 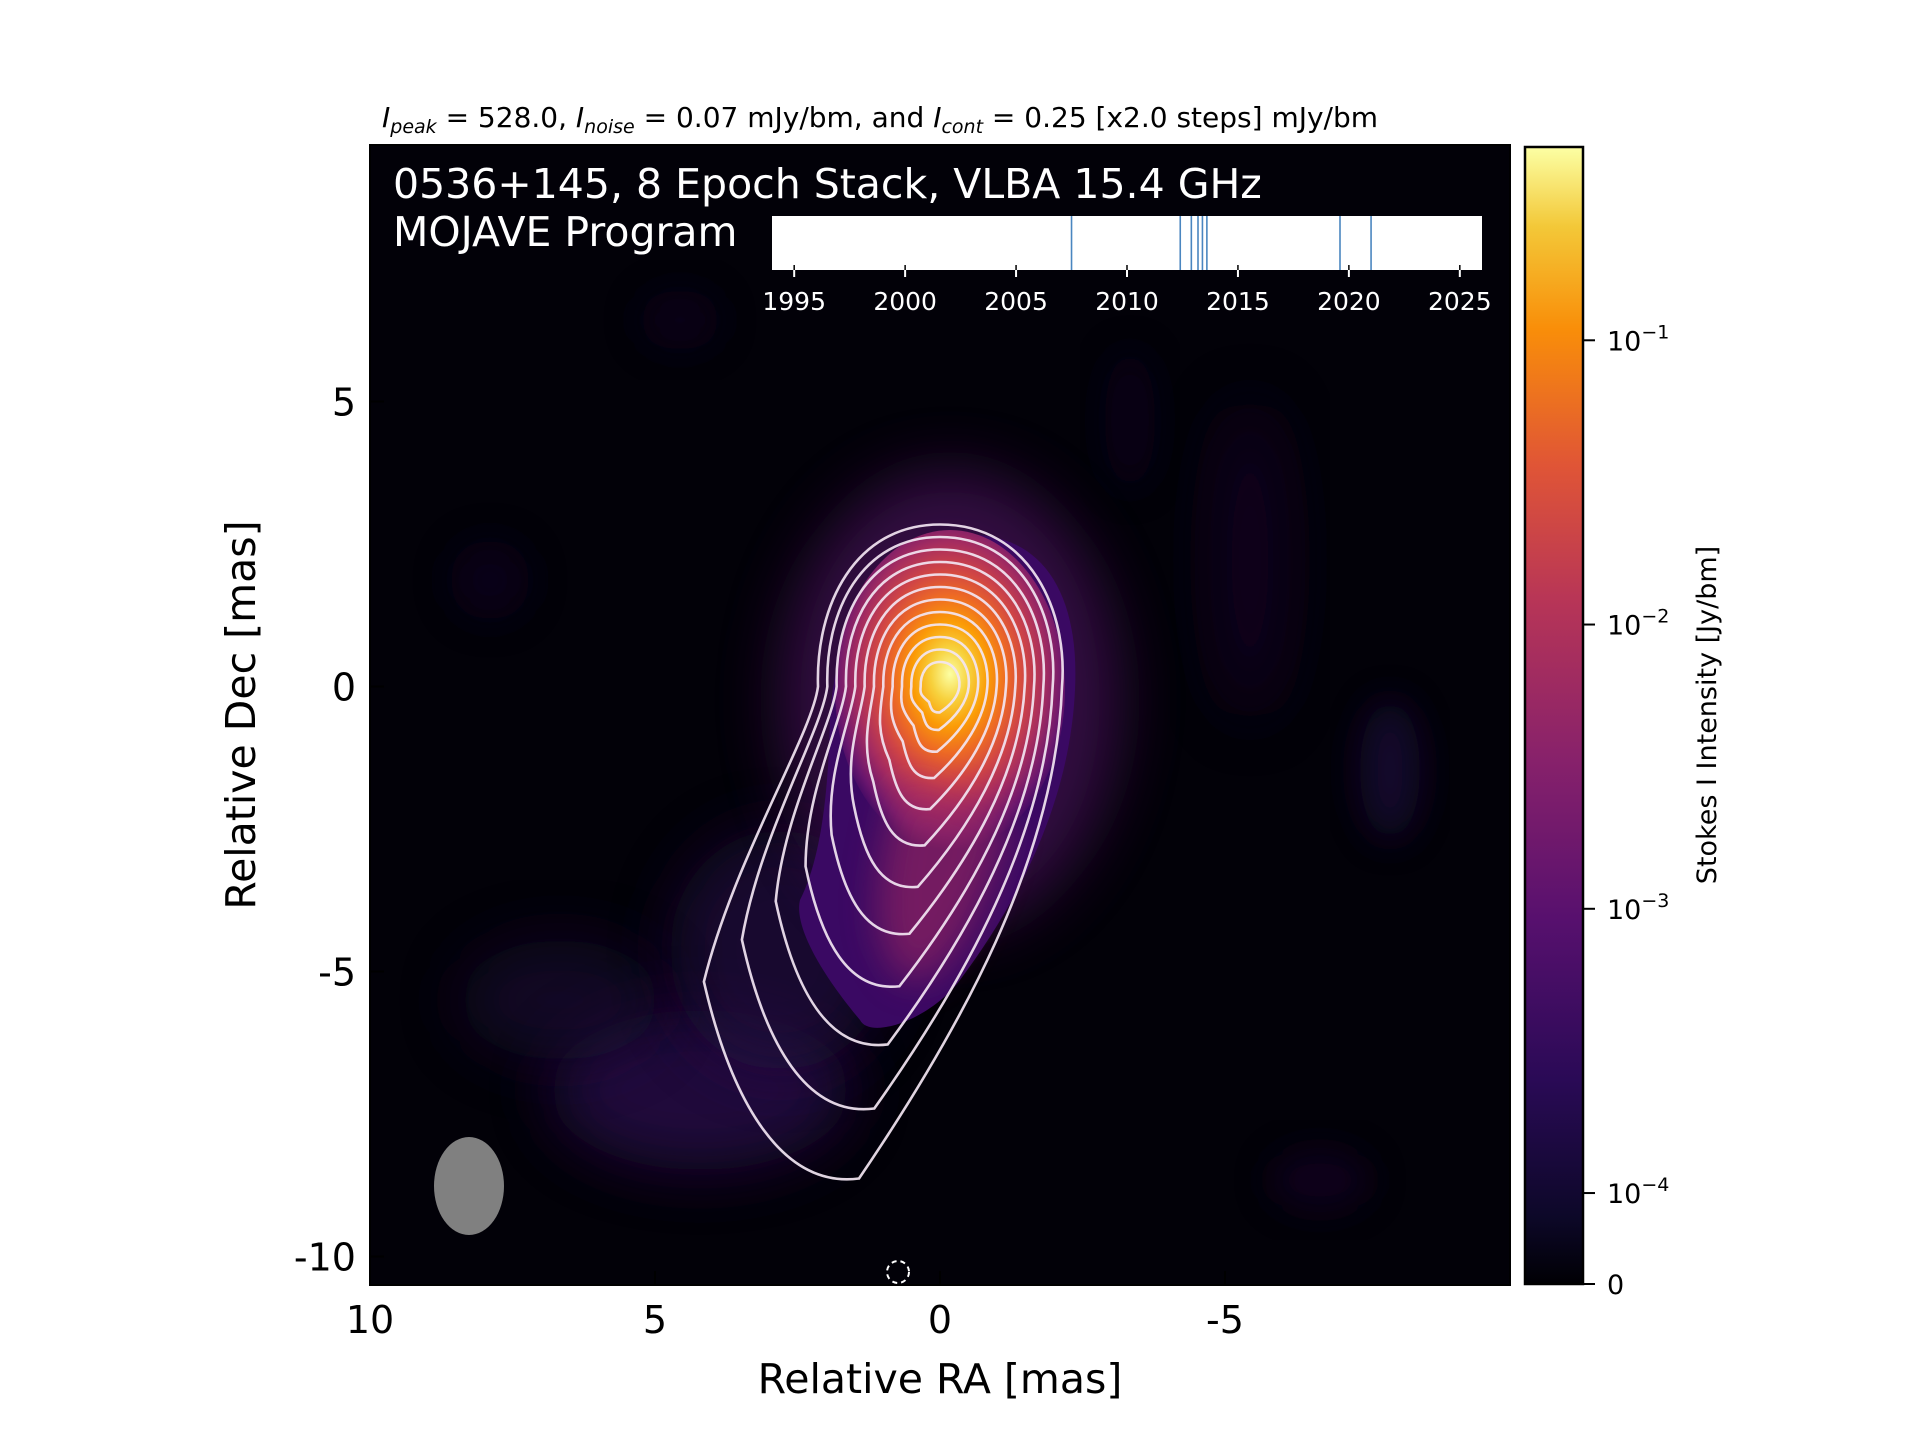 I want to click on epoch-tick-label: 2005, so click(x=1016, y=301).